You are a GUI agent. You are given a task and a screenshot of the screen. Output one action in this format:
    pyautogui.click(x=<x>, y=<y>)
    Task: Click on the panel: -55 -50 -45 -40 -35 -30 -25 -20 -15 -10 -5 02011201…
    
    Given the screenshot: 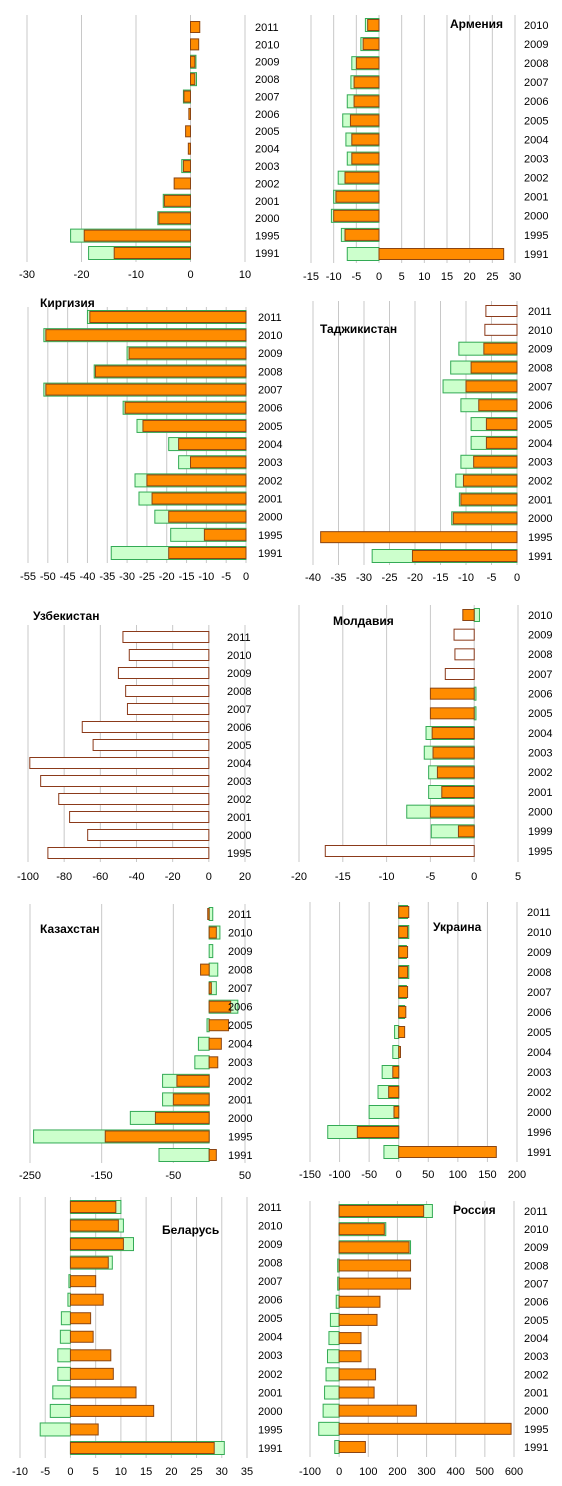 What is the action you would take?
    pyautogui.click(x=151, y=439)
    